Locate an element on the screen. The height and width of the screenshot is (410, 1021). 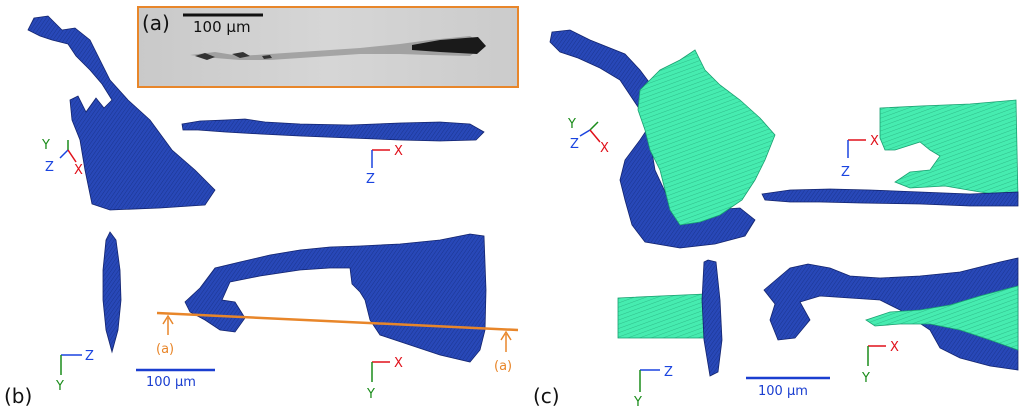
panel-b-front-view-crack is located at coordinates (335, 298).